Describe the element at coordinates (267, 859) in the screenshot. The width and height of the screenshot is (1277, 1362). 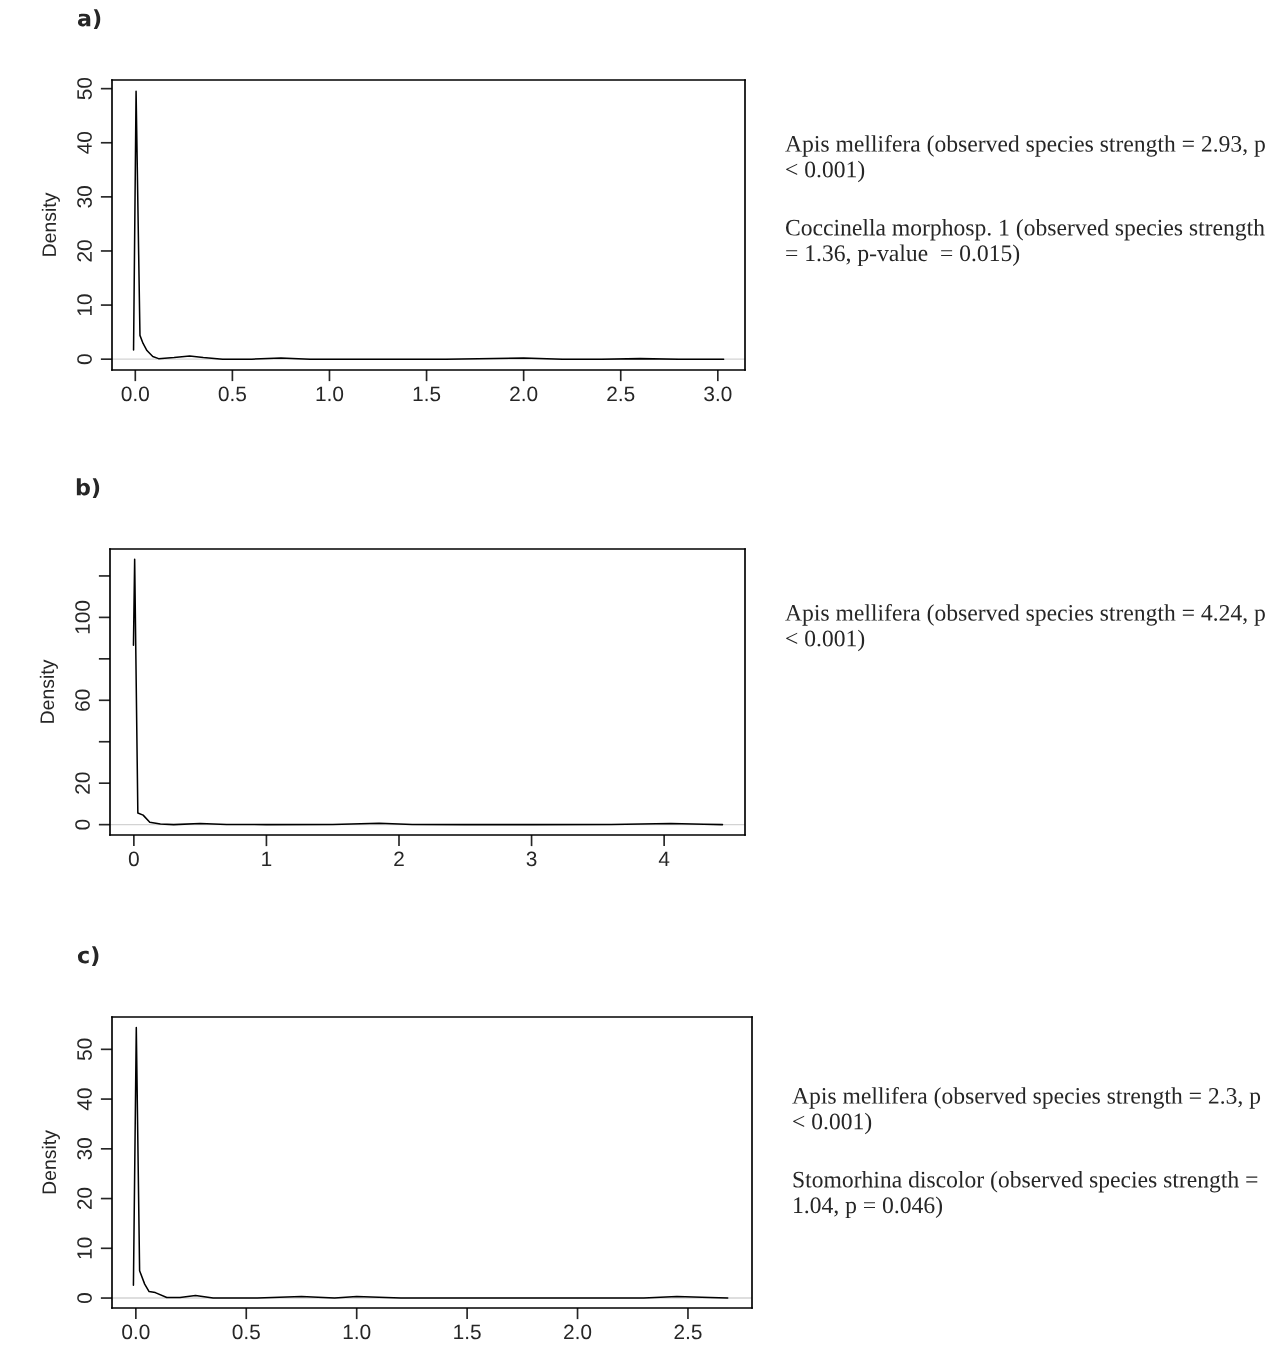
I see `x-tick-label: 1` at that location.